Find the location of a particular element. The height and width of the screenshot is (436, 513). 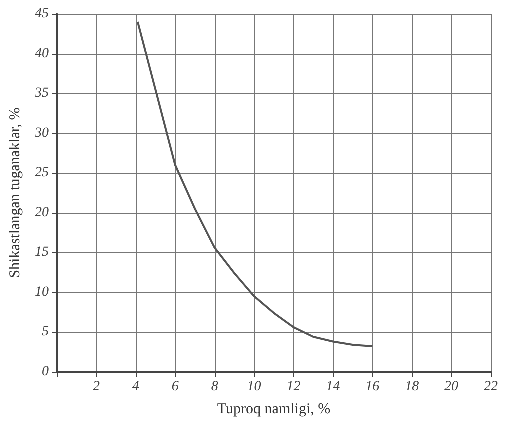

x-tick-label: 12 is located at coordinates (293, 387).